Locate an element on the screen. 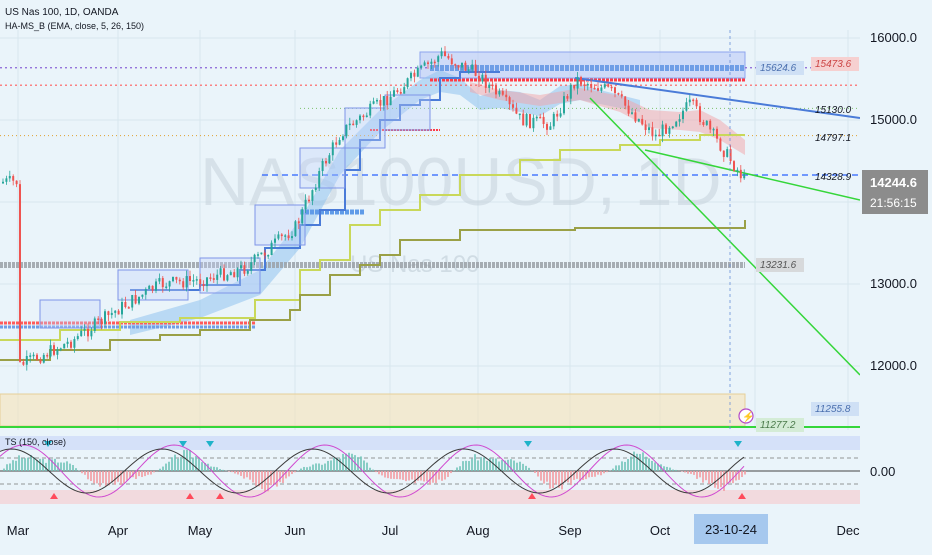  axis-label-13000: 13000.0 is located at coordinates (893, 283).